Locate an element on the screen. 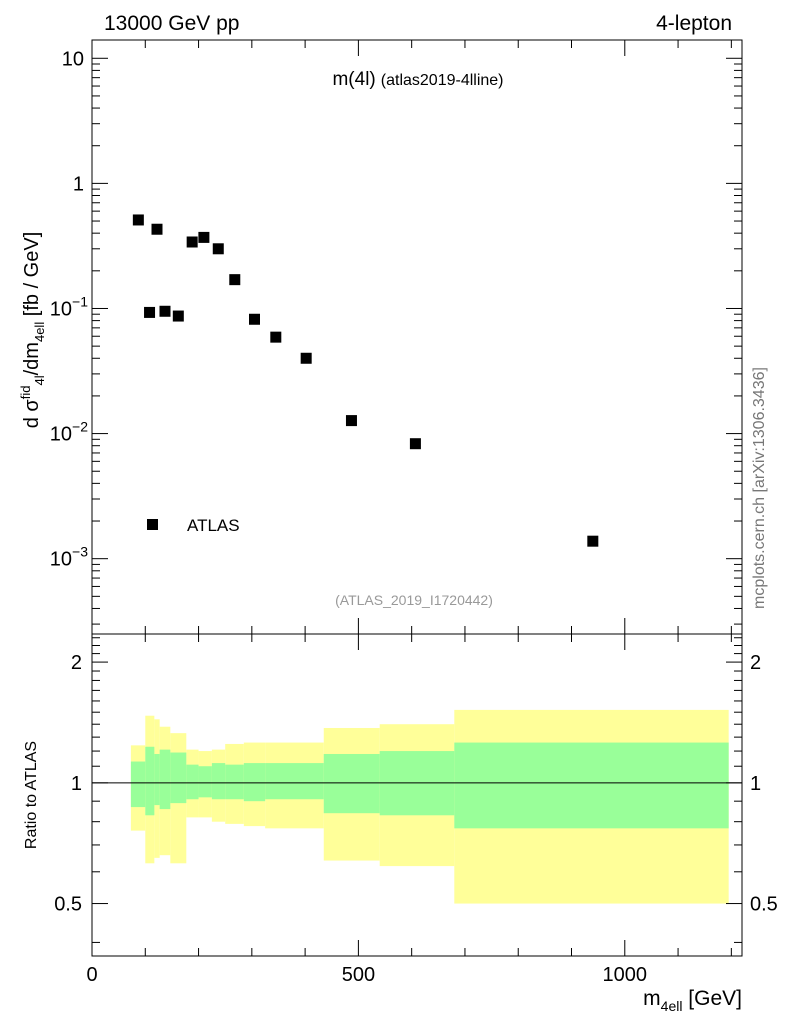 This screenshot has height=1024, width=786. ylabel-part-d: d σ is located at coordinates (32, 414).